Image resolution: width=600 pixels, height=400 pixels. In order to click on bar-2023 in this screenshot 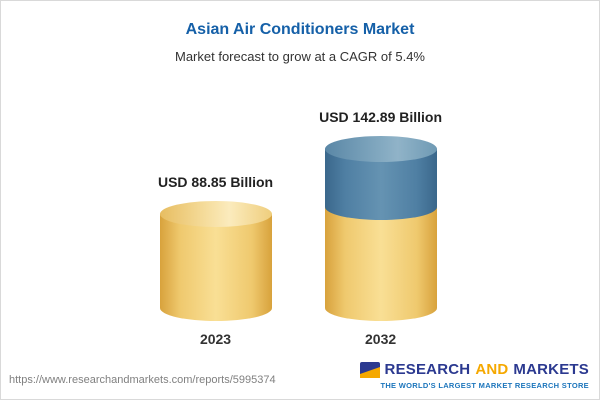, I will do `click(215, 261)`.